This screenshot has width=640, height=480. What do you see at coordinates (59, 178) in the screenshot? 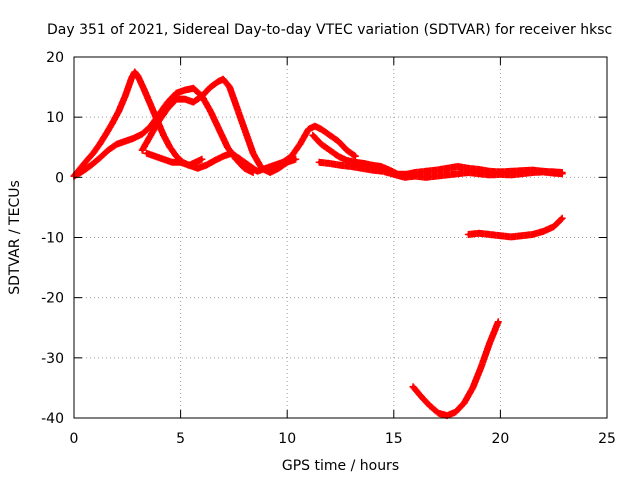
I see `y-tick-label: 0` at bounding box center [59, 178].